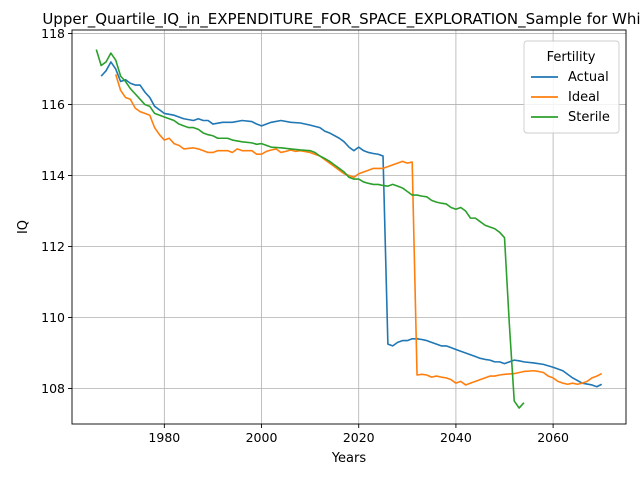 This screenshot has height=480, width=640. Describe the element at coordinates (349, 458) in the screenshot. I see `x-axis-label: Years` at that location.